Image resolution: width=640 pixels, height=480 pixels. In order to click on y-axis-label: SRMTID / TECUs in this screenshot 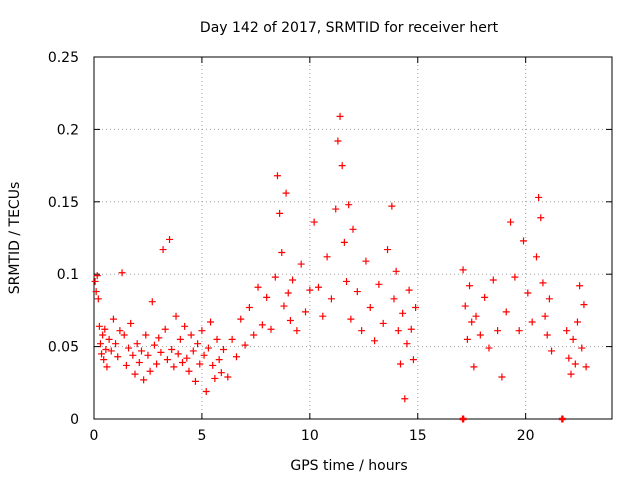, I will do `click(15, 238)`.